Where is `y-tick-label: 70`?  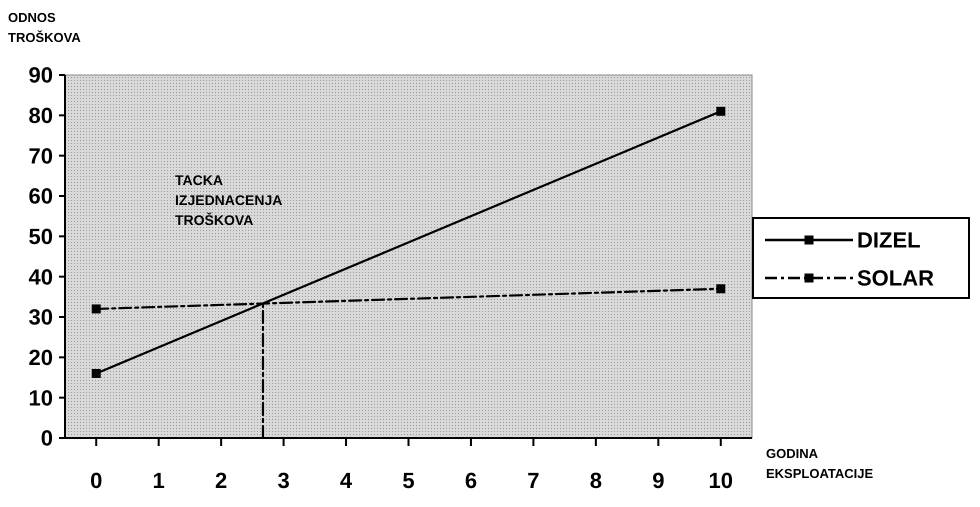 y-tick-label: 70 is located at coordinates (40, 155).